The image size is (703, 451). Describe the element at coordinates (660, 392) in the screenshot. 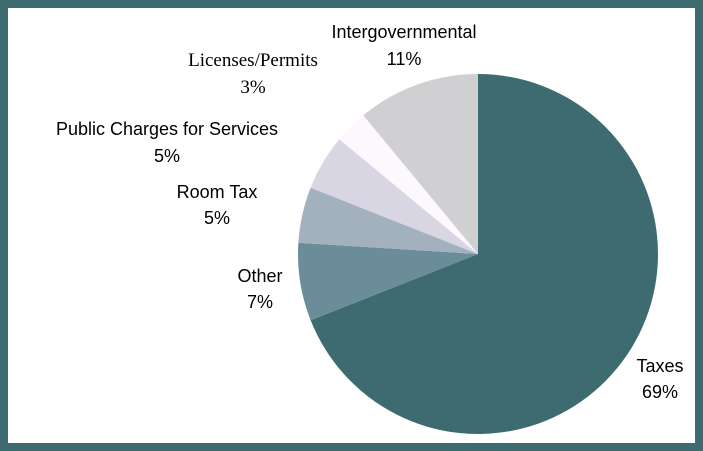

I see `slice-value-taxes: 69%` at that location.